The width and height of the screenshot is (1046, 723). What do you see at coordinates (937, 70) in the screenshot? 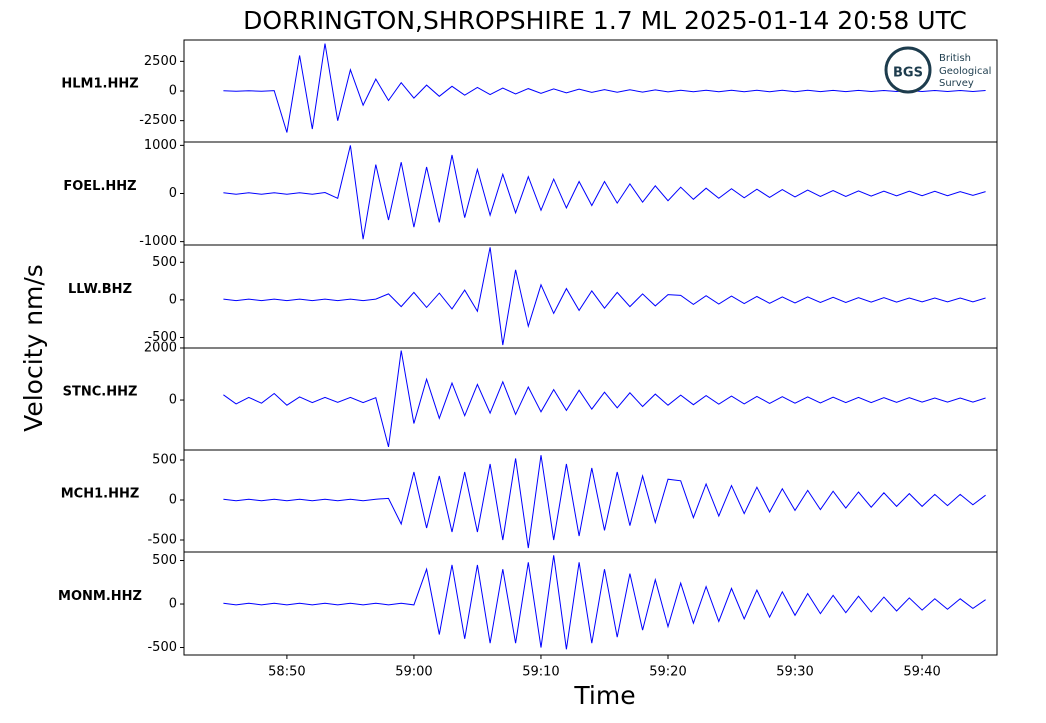
I see `logo: BGS British Geological Survey` at bounding box center [937, 70].